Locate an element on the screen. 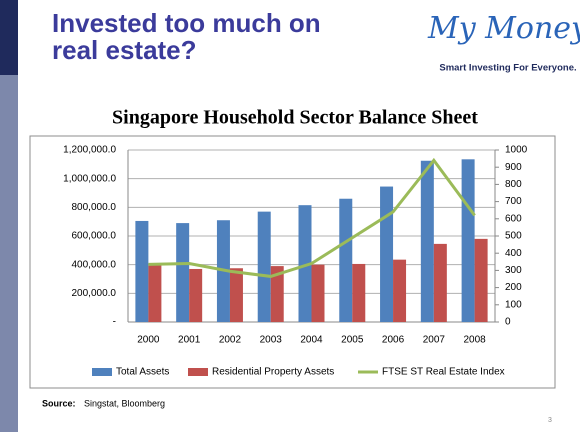  logo: My Money is located at coordinates (503, 28).